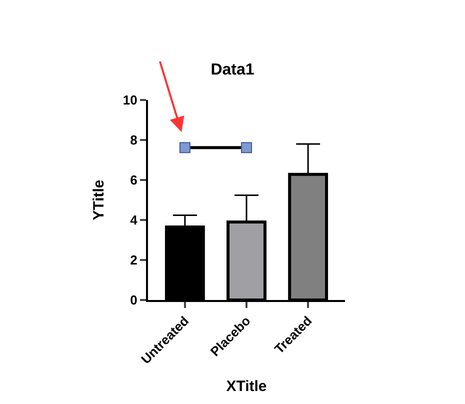  What do you see at coordinates (130, 100) in the screenshot?
I see `y-tick-label: 10` at bounding box center [130, 100].